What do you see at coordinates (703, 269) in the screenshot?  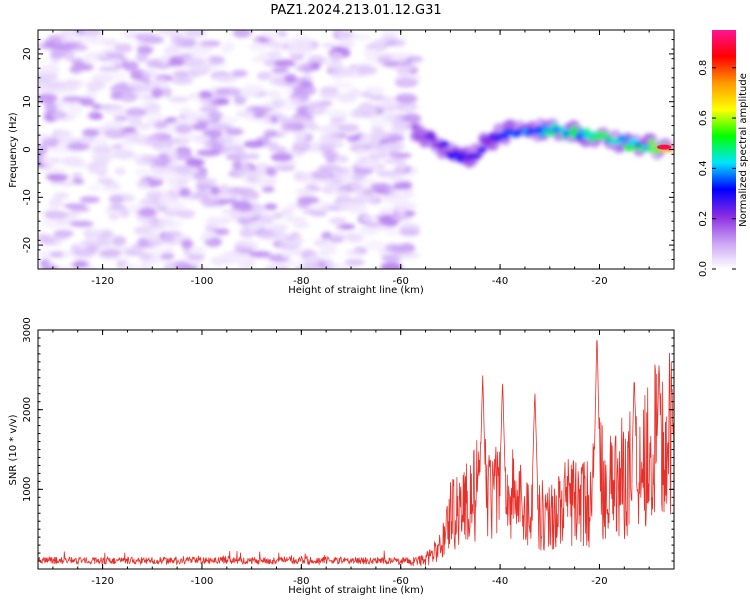 I see `colorbar-tick-label: 0.0` at bounding box center [703, 269].